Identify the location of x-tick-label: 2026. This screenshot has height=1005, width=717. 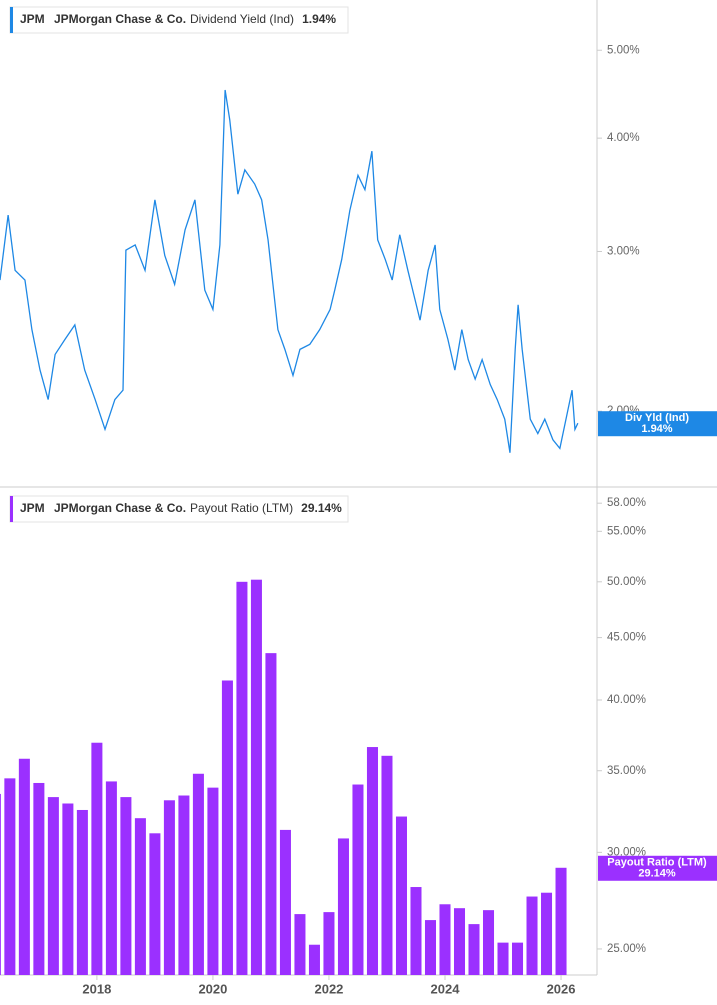
(561, 988).